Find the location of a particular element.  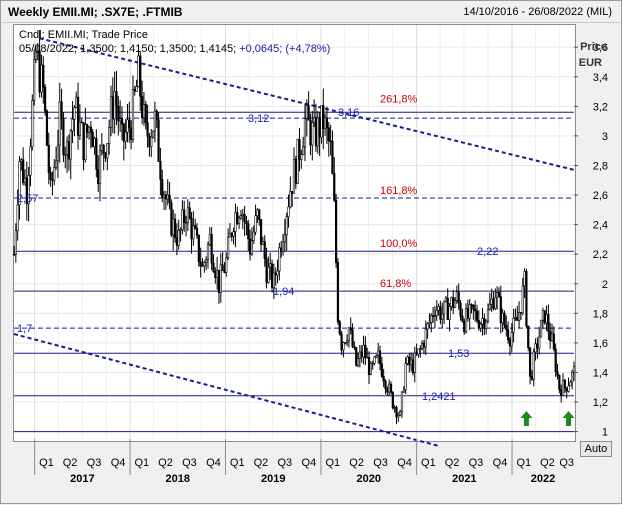

quarter-label: Q1 is located at coordinates (332, 463).